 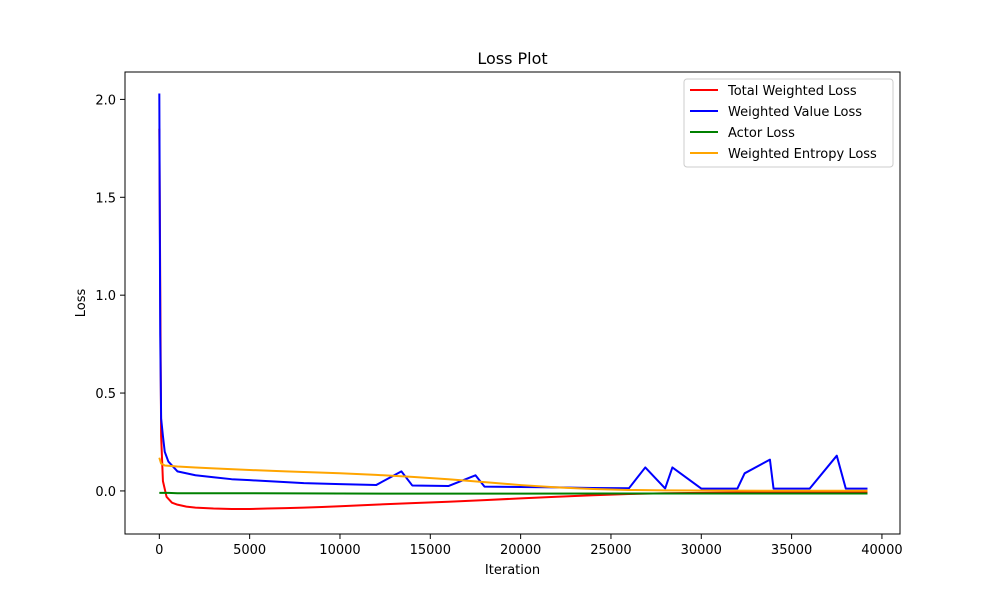 What do you see at coordinates (761, 133) in the screenshot?
I see `legend-label-actor-loss: Actor Loss` at bounding box center [761, 133].